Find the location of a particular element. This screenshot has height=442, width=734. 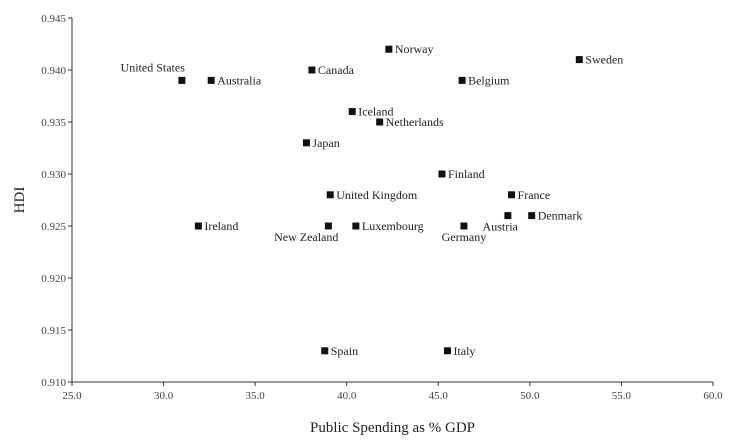

point-marker-united-states is located at coordinates (182, 80).